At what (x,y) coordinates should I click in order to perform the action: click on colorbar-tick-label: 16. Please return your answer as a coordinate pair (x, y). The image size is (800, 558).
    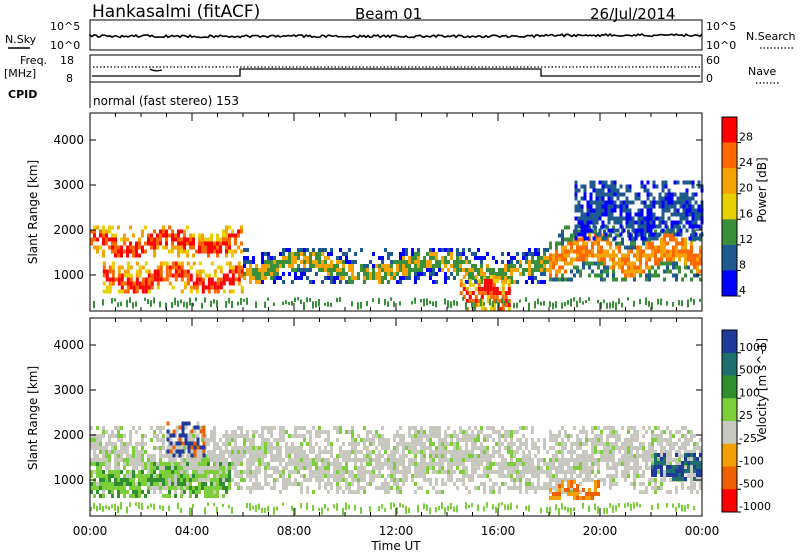
    Looking at the image, I should click on (746, 213).